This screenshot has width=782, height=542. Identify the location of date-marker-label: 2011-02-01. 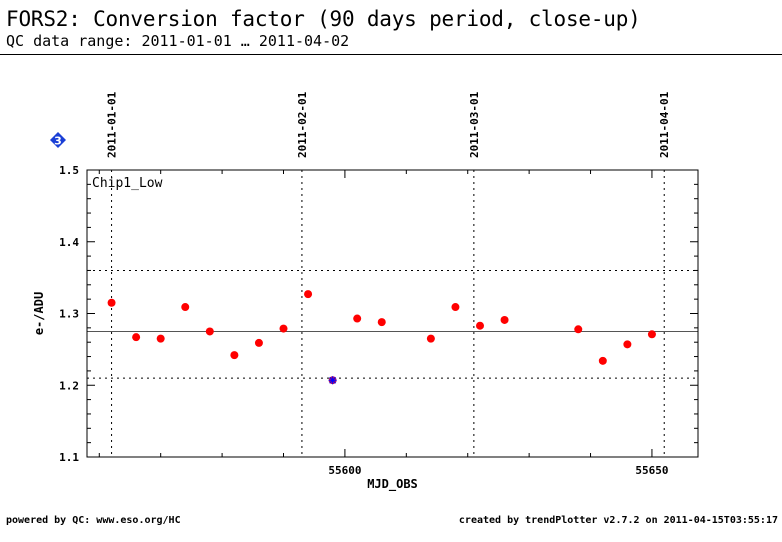
(302, 124).